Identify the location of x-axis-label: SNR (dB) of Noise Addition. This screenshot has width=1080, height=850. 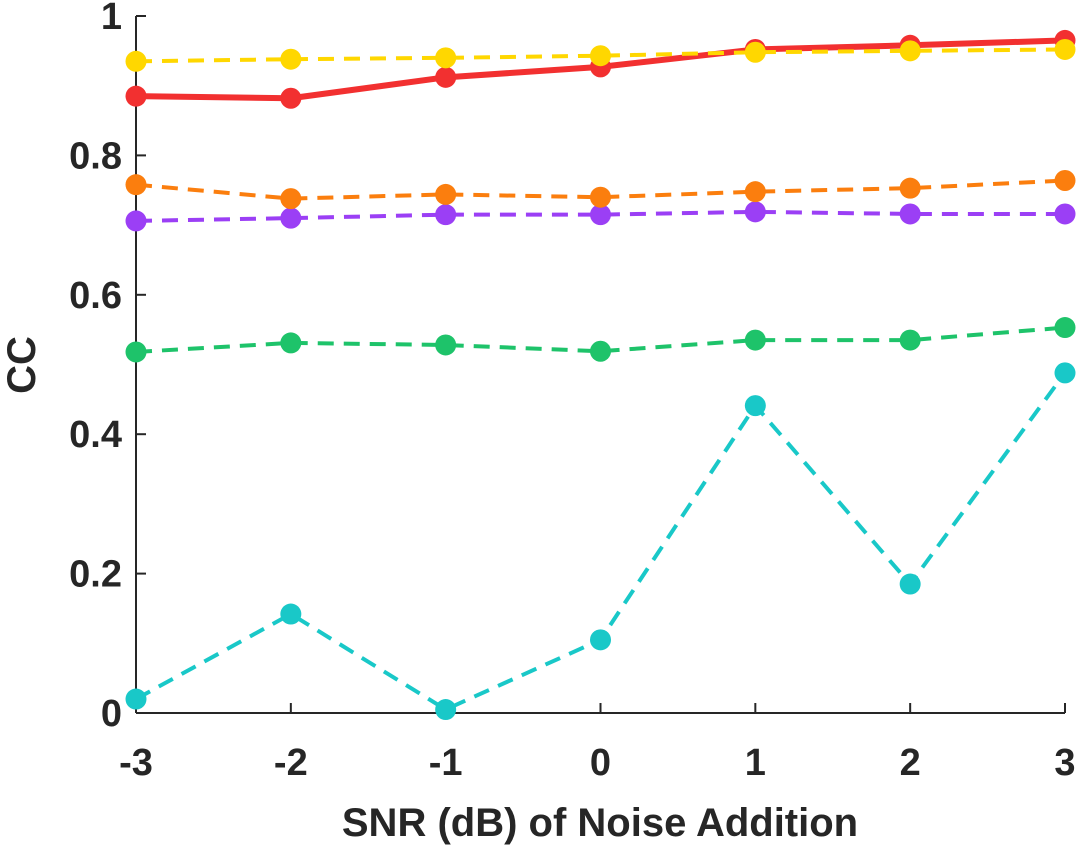
(600, 823).